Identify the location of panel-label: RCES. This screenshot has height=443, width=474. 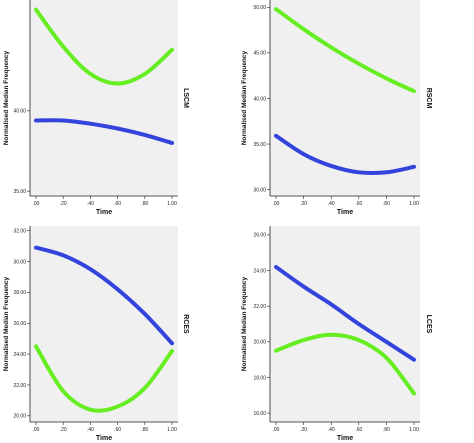
(185, 324).